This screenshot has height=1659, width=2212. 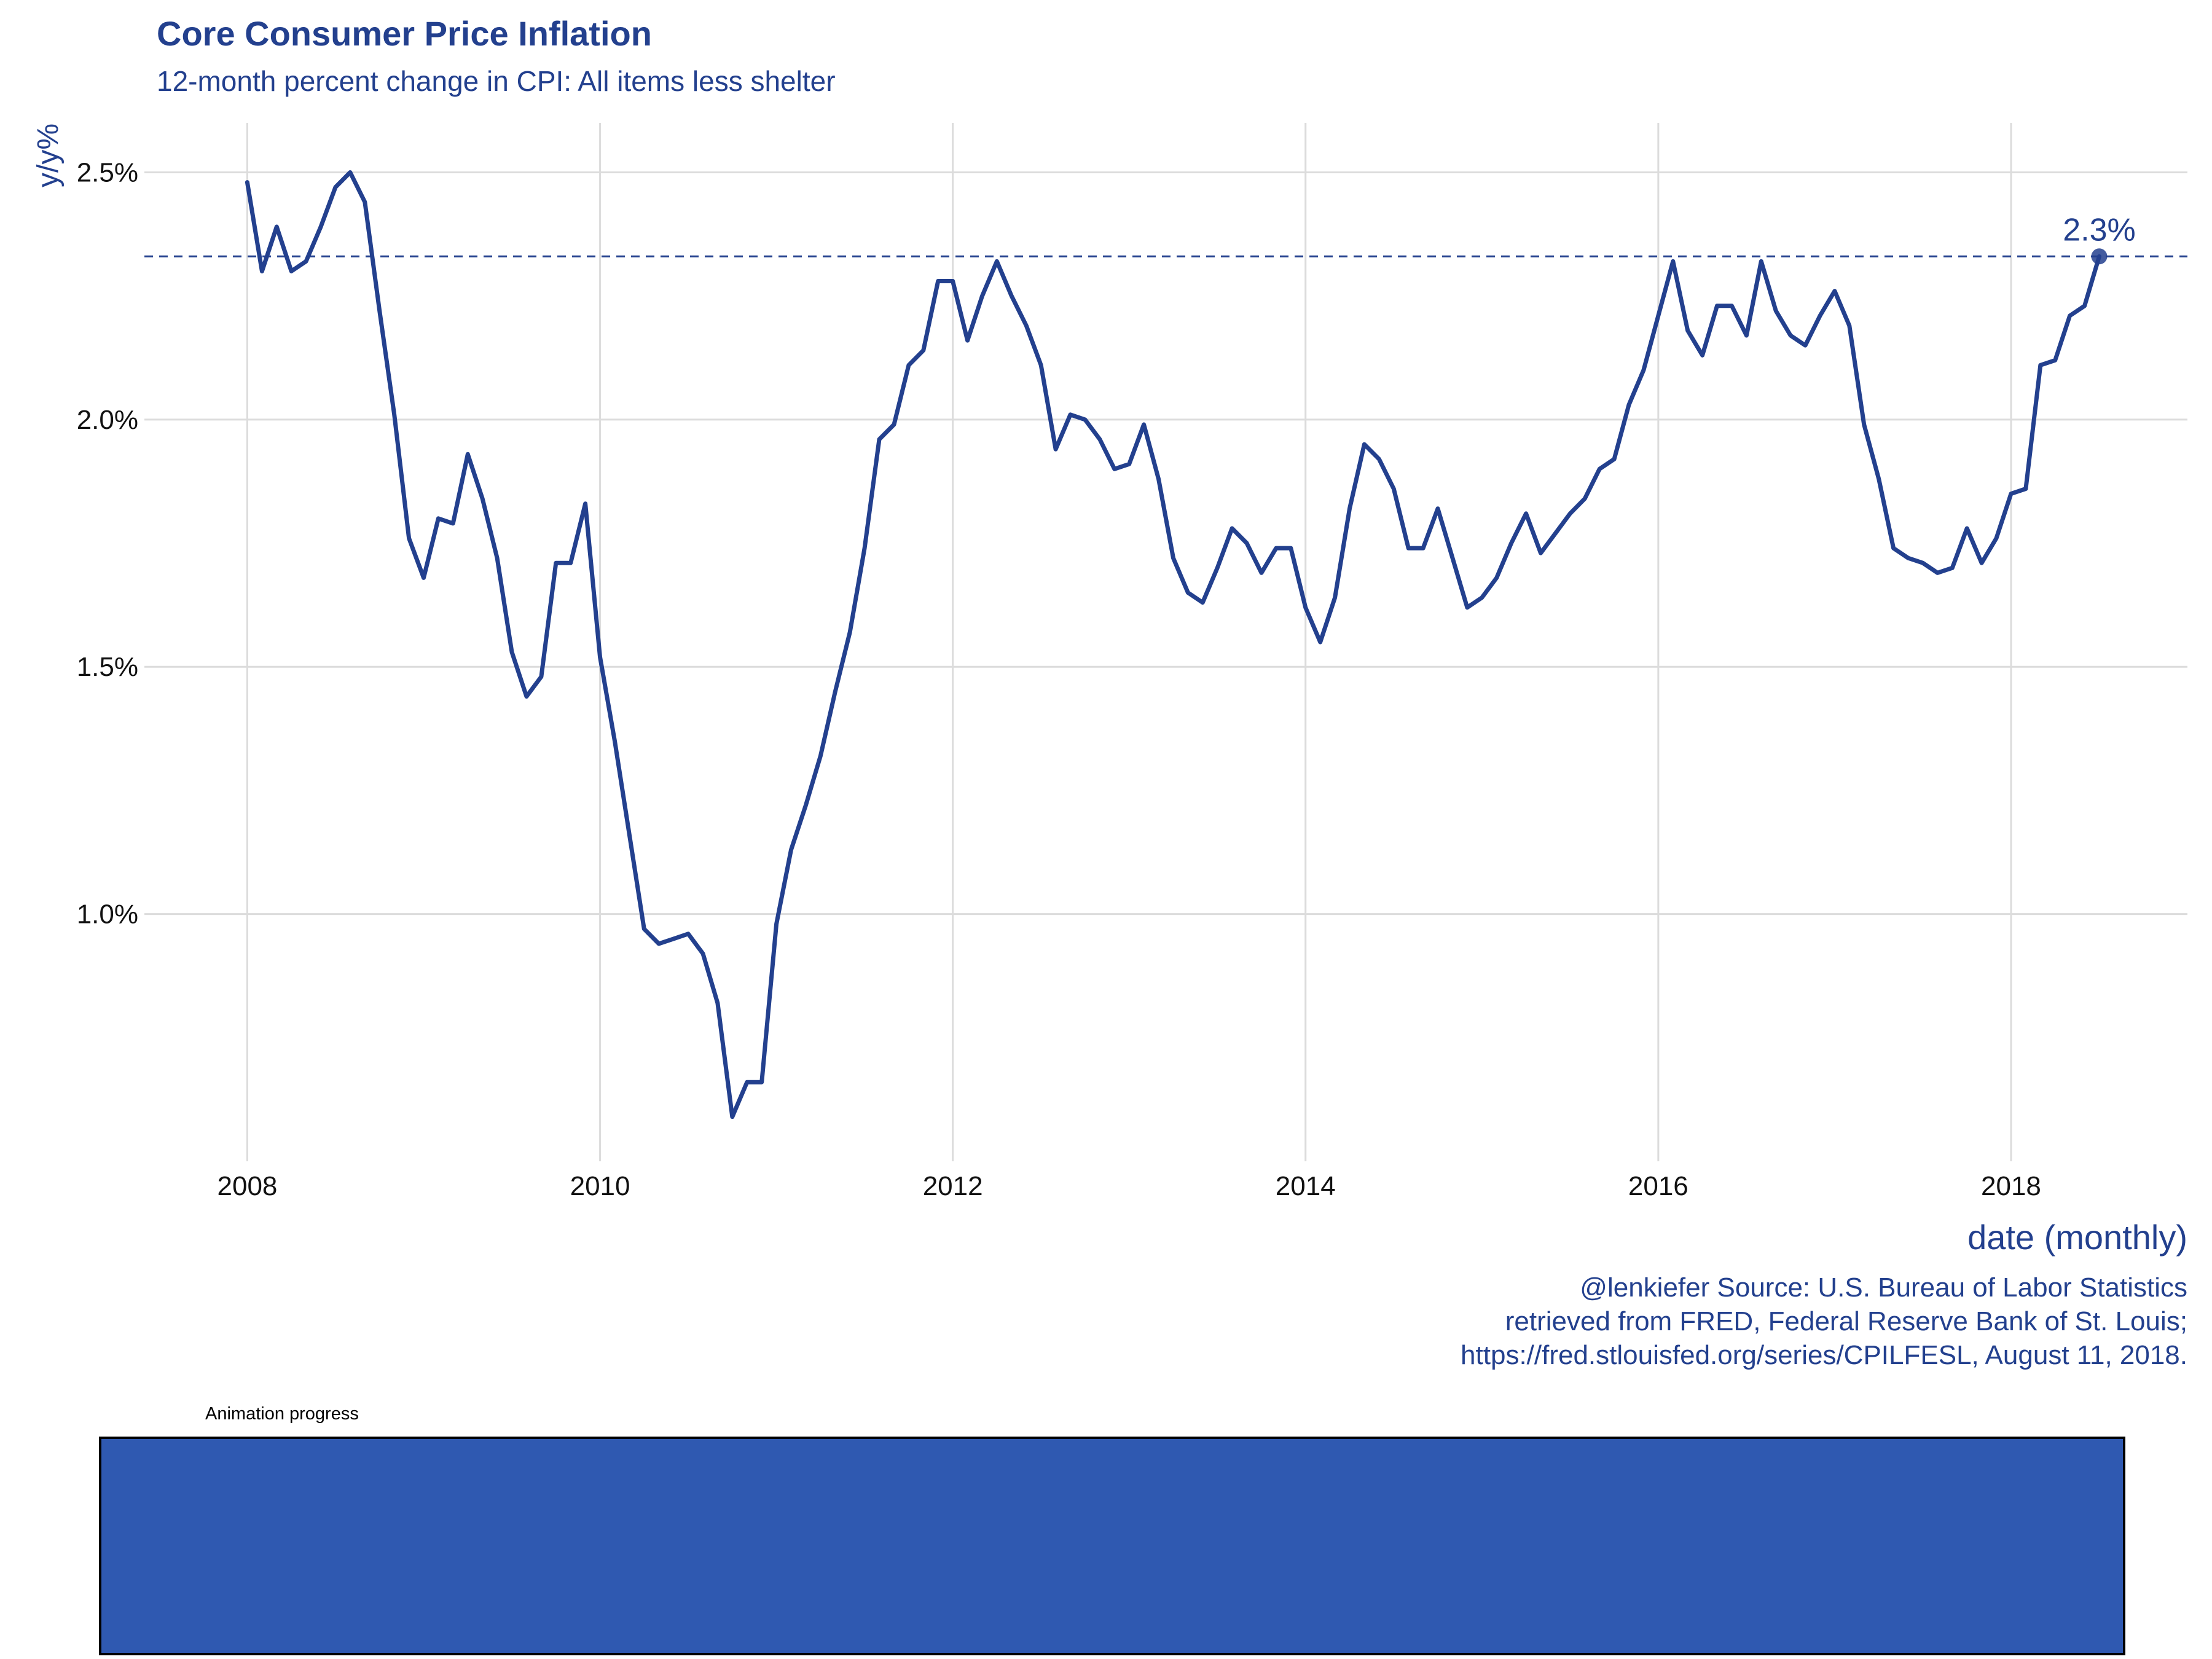 I want to click on progress-fill, so click(x=1112, y=1546).